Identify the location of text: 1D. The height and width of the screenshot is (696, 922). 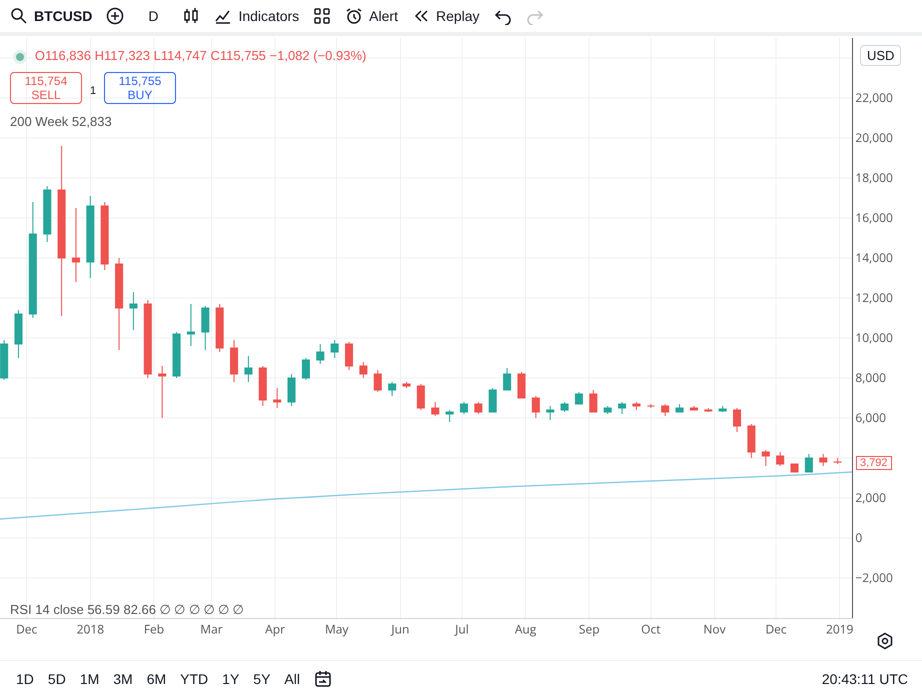
(25, 678).